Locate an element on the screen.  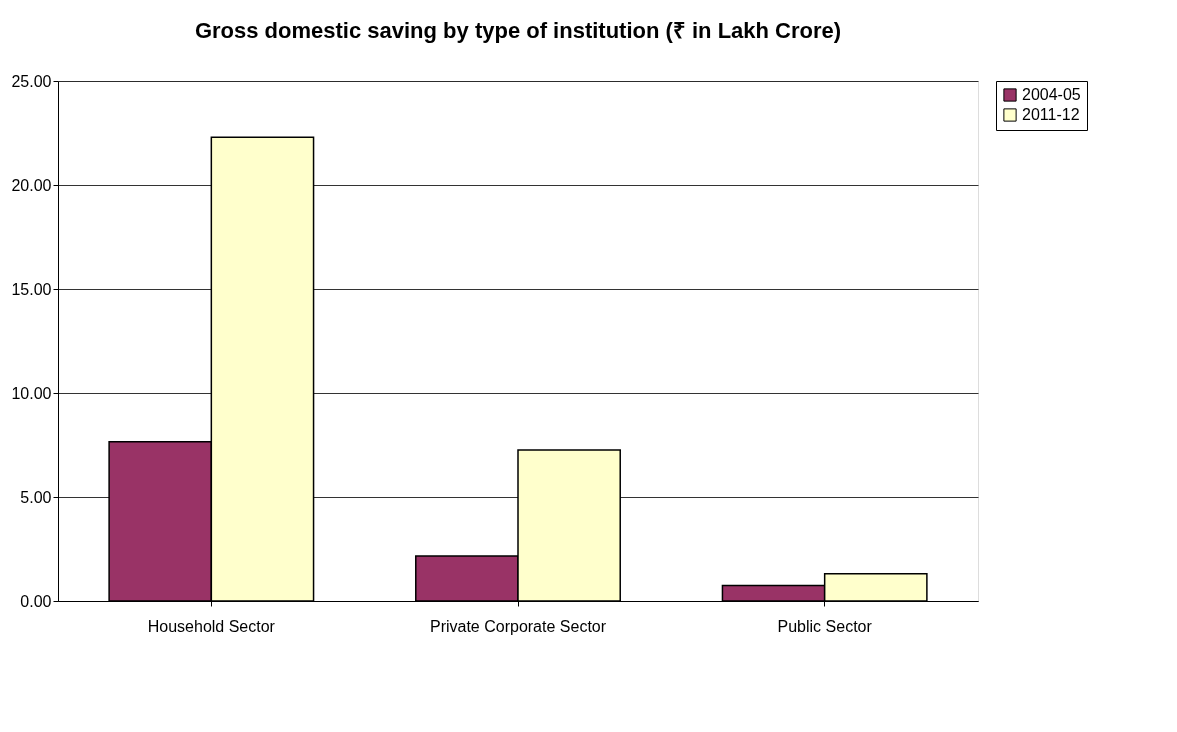
legend-label: 2004-05 is located at coordinates (1051, 94).